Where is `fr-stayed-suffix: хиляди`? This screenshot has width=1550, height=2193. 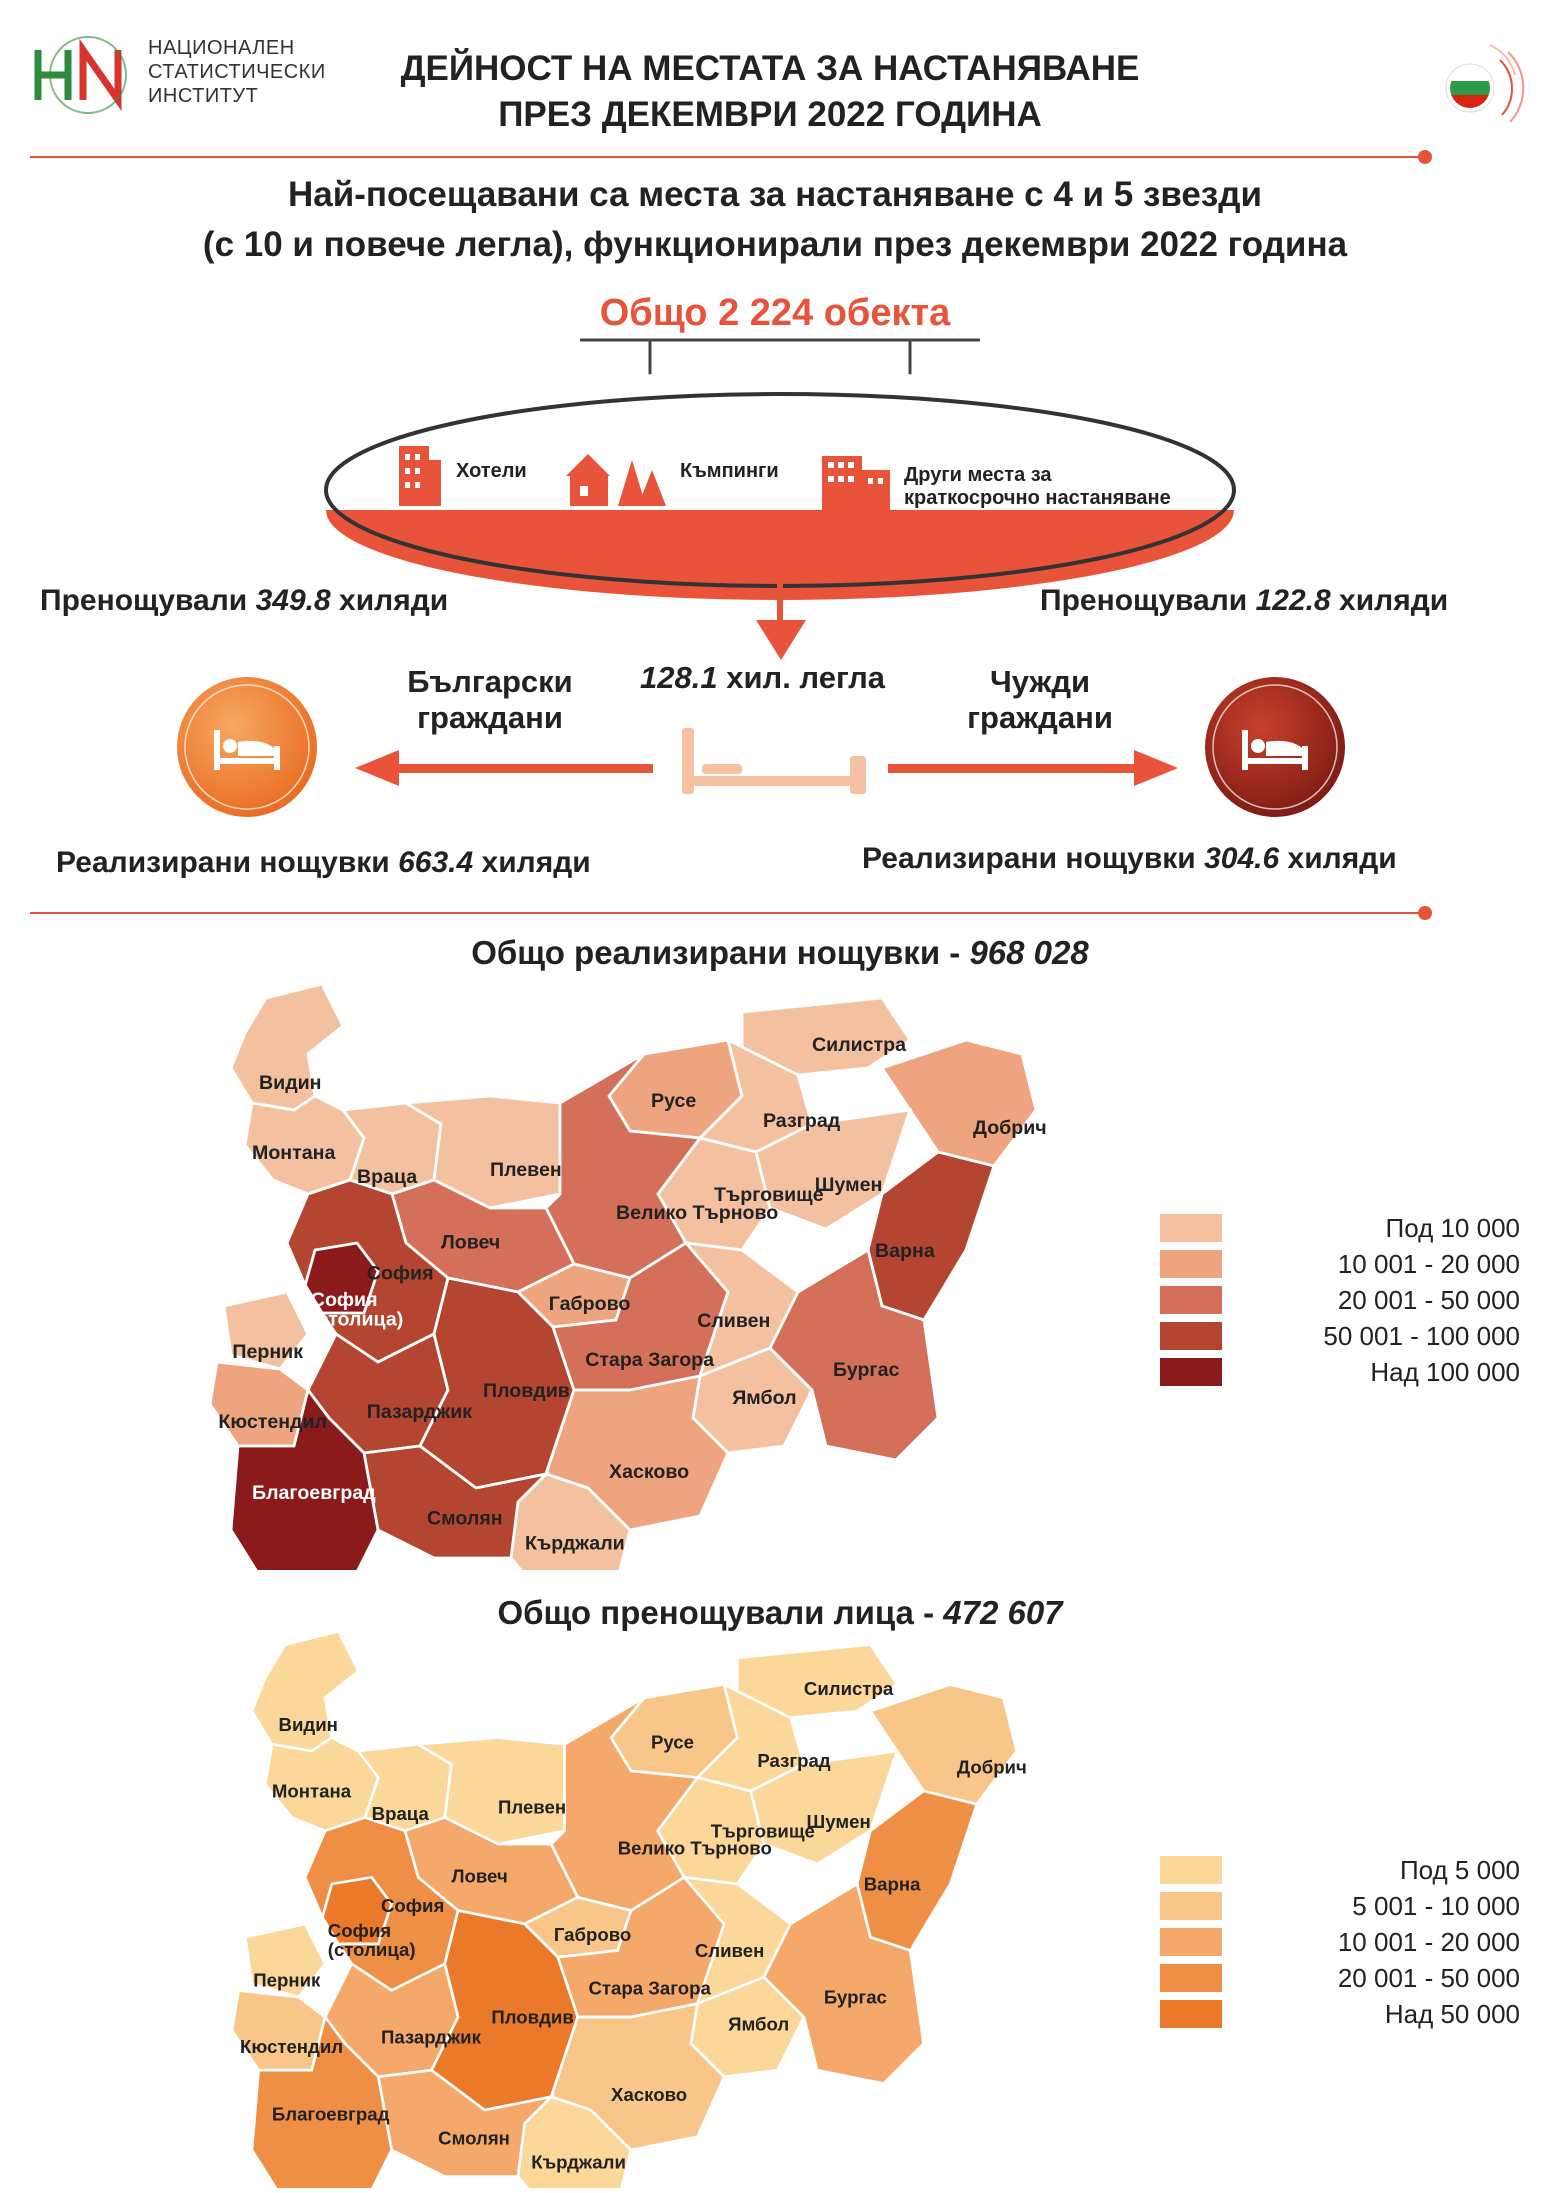 fr-stayed-suffix: хиляди is located at coordinates (1394, 600).